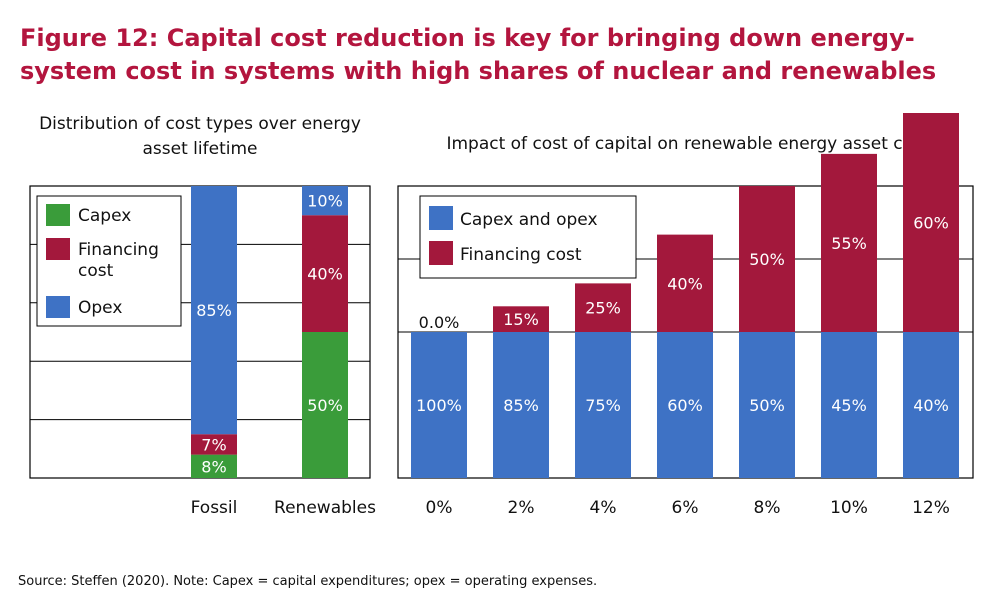 The image size is (996, 613). What do you see at coordinates (439, 322) in the screenshot?
I see `right-data-label-financing: 0.0%` at bounding box center [439, 322].